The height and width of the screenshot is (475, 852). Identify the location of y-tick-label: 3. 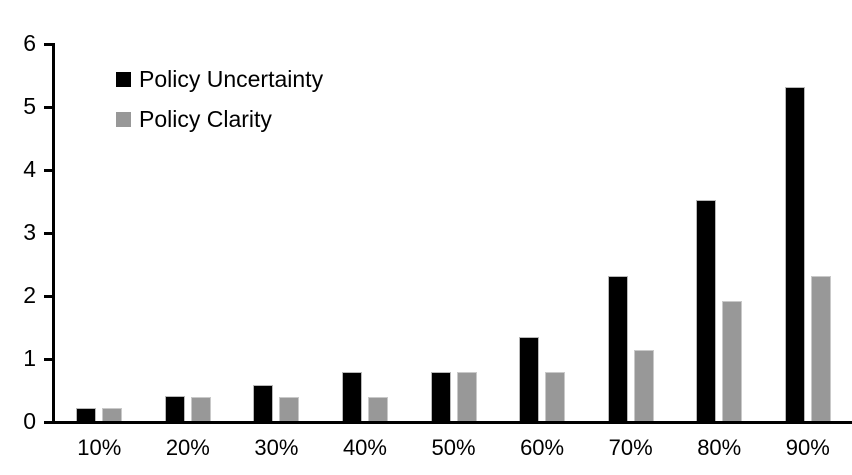
(29, 232).